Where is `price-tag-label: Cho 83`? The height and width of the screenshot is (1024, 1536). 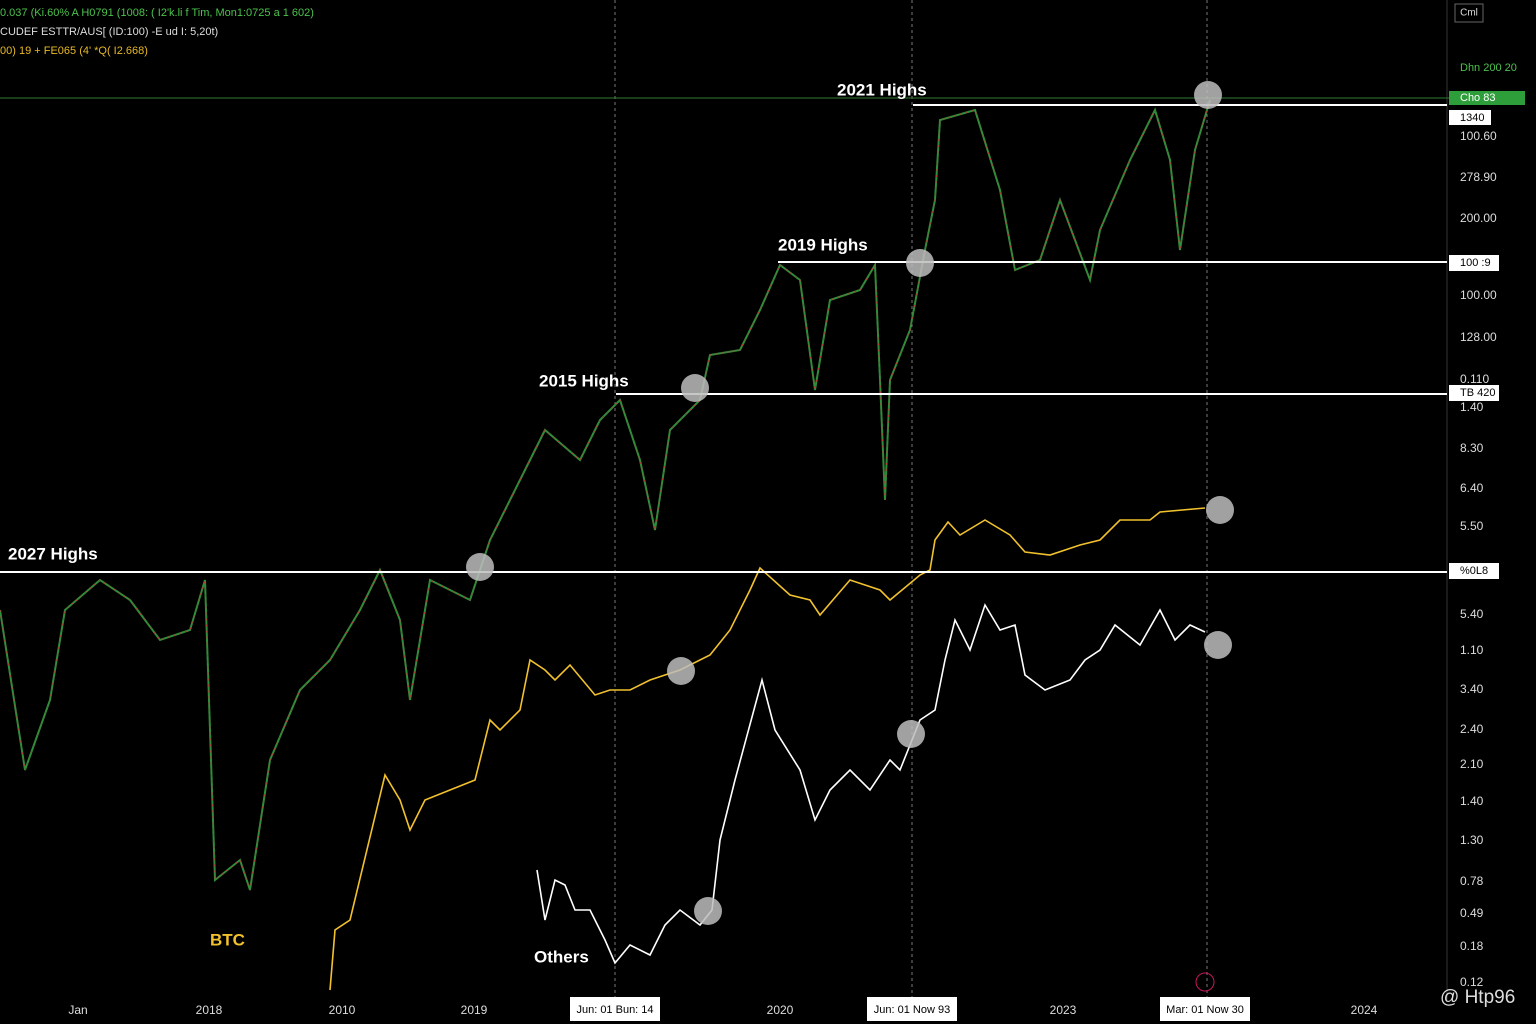 price-tag-label: Cho 83 is located at coordinates (1477, 98).